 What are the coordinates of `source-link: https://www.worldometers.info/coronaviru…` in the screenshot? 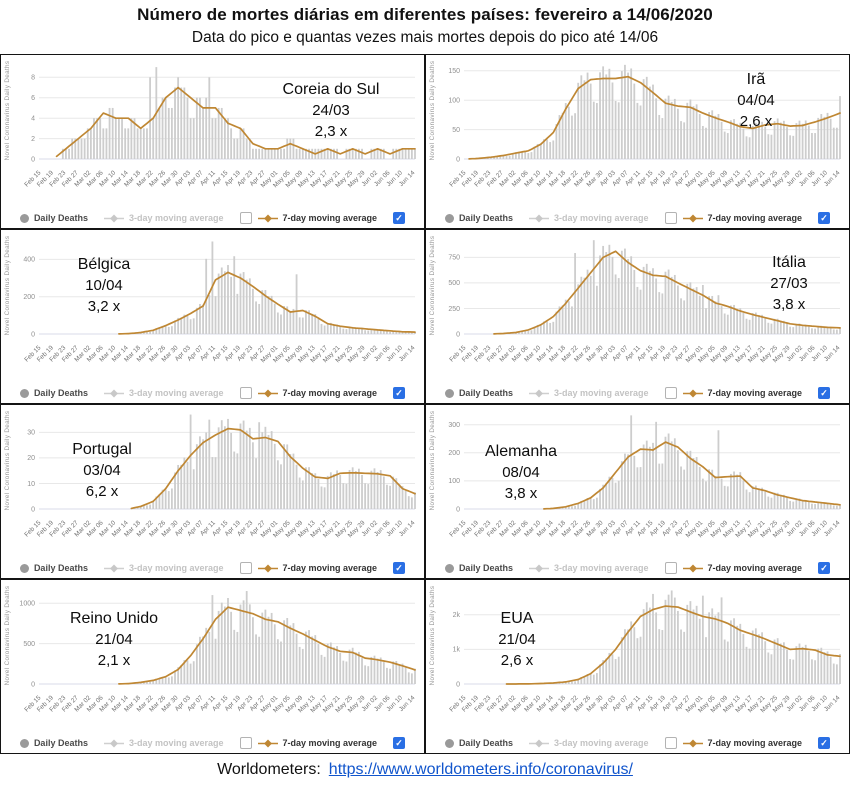 It's located at (480, 769).